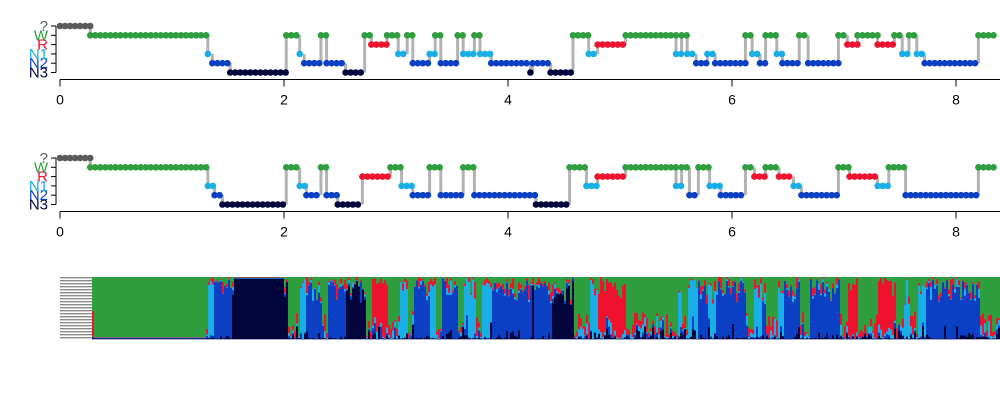 The width and height of the screenshot is (1000, 400). What do you see at coordinates (689, 54) in the screenshot?
I see `stage-segment-N1` at bounding box center [689, 54].